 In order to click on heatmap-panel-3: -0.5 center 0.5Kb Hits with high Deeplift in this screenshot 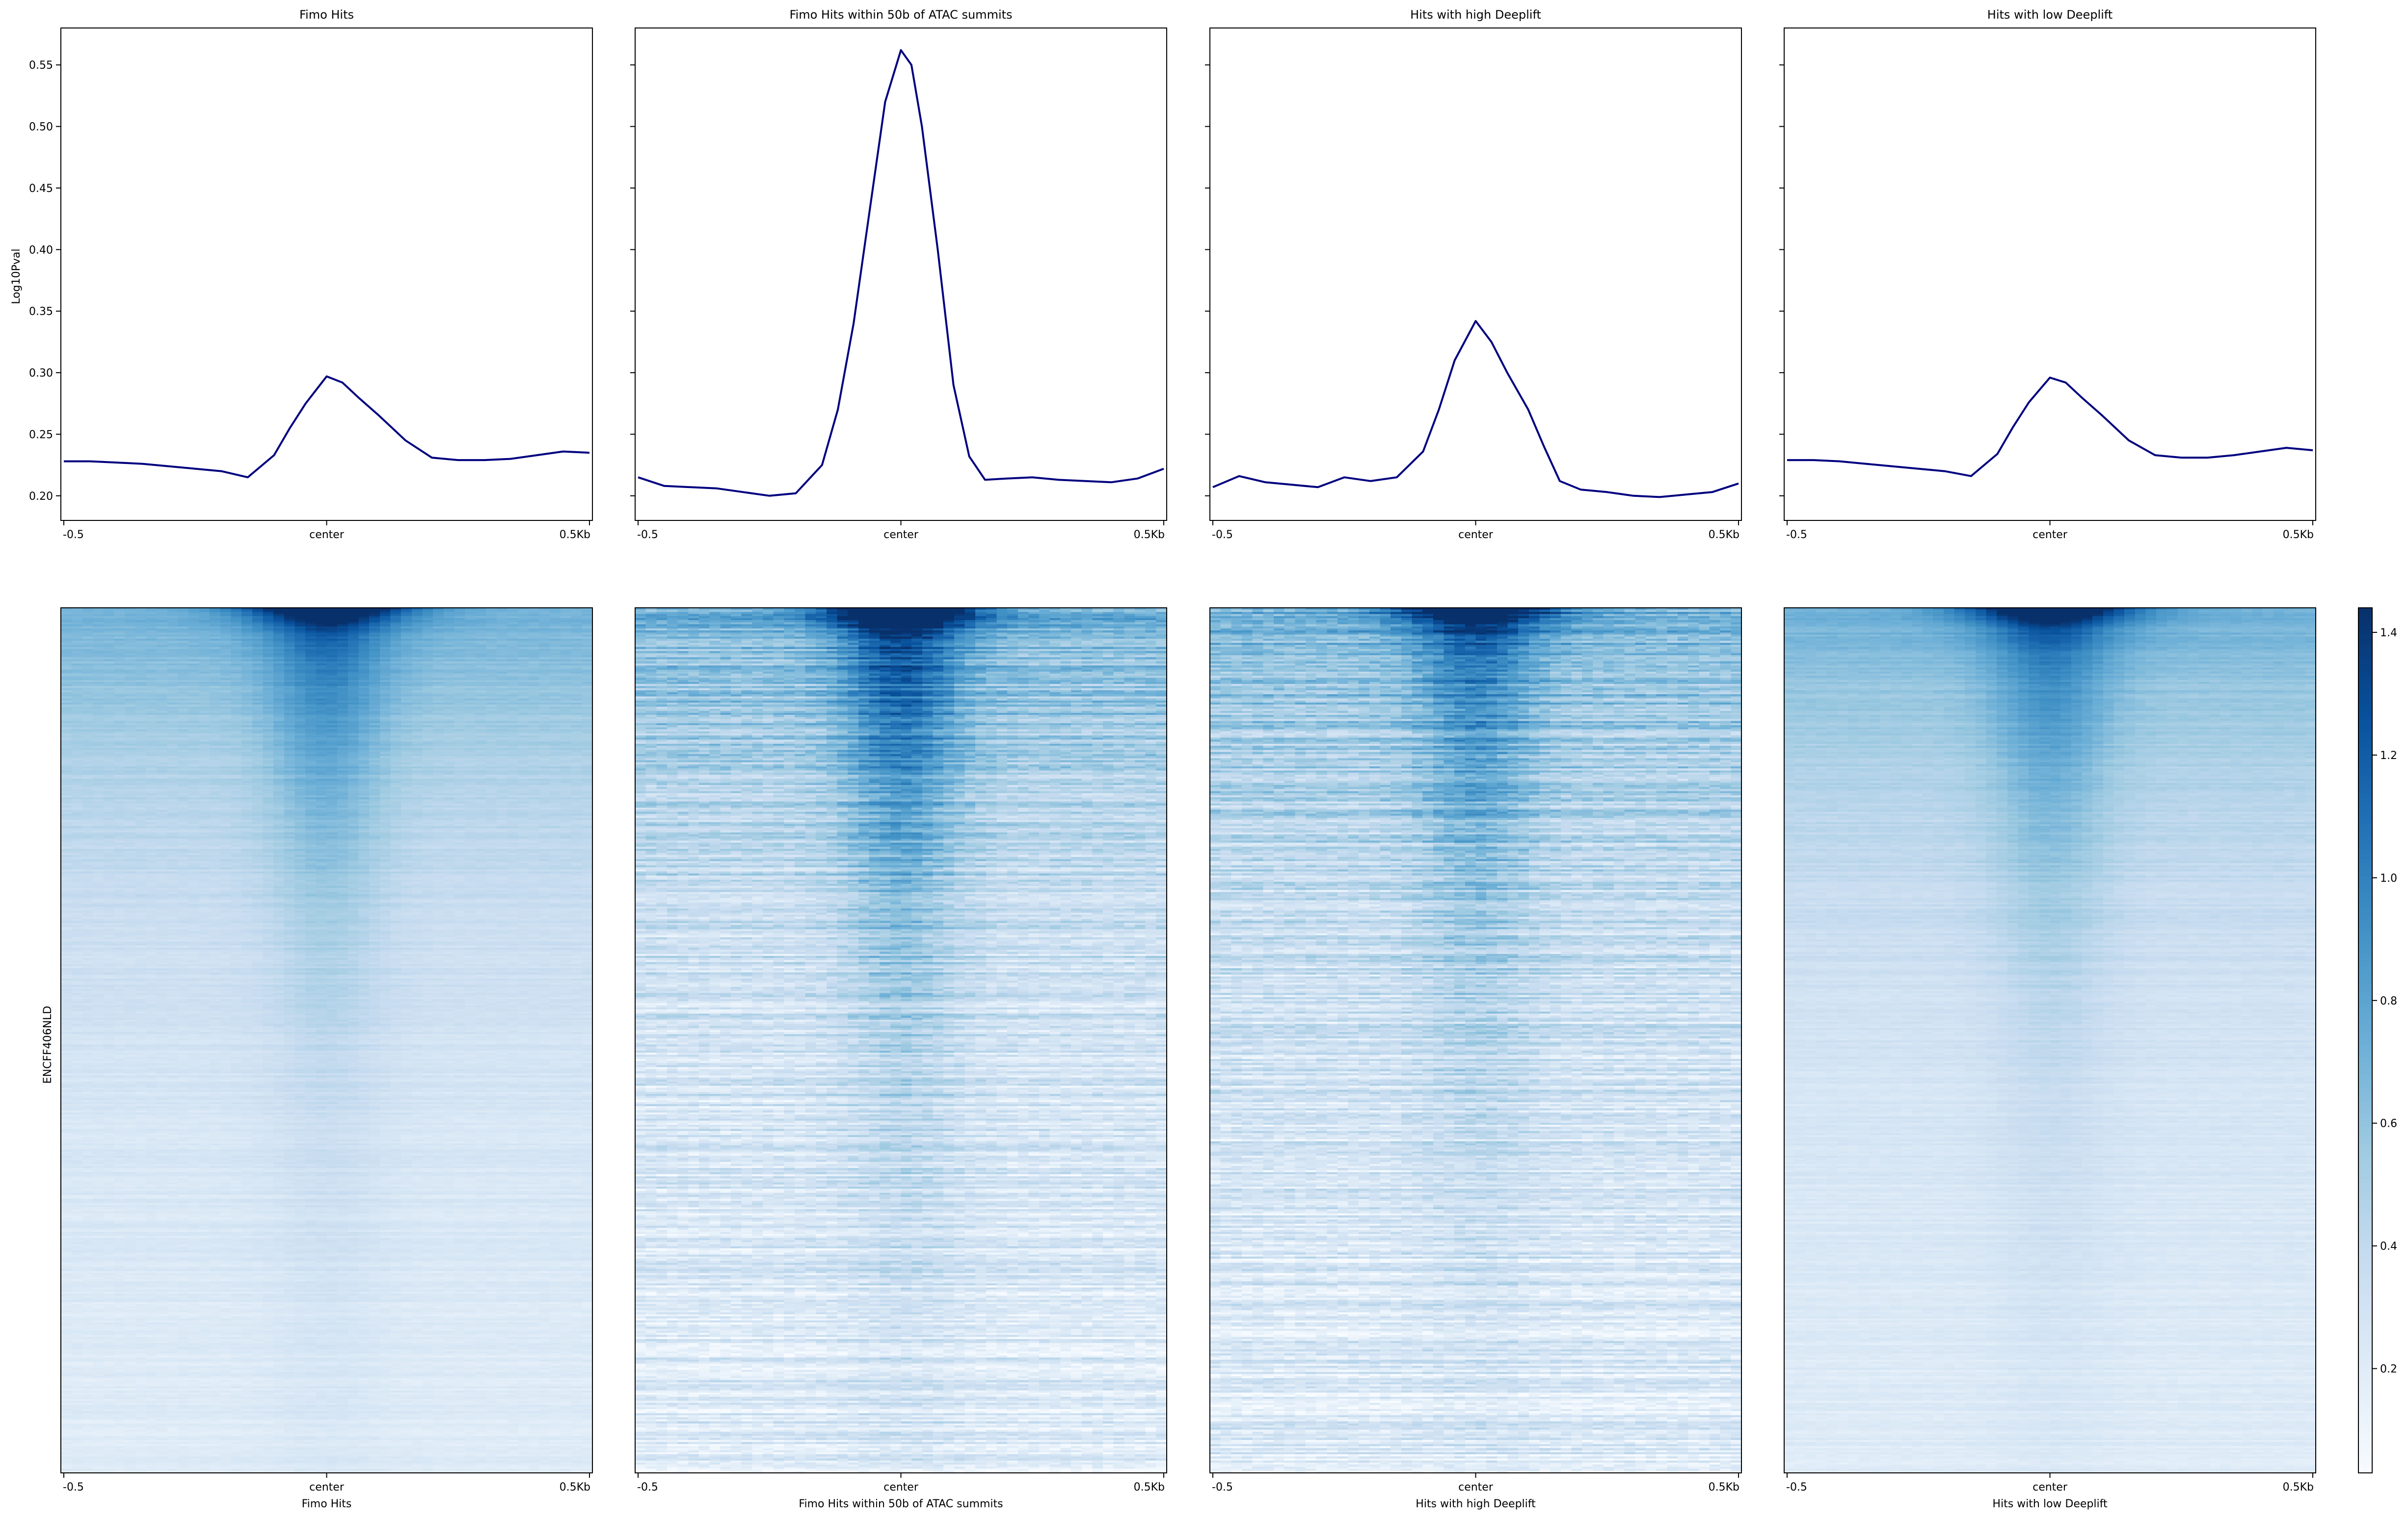, I will do `click(1476, 1059)`.